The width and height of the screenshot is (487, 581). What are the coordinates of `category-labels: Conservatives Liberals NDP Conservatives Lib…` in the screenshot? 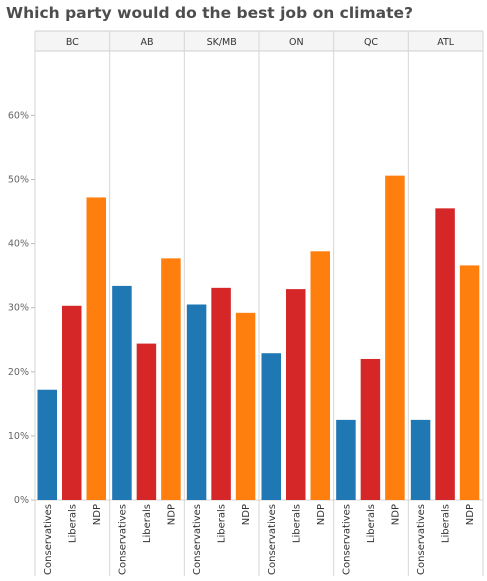 It's located at (259, 539).